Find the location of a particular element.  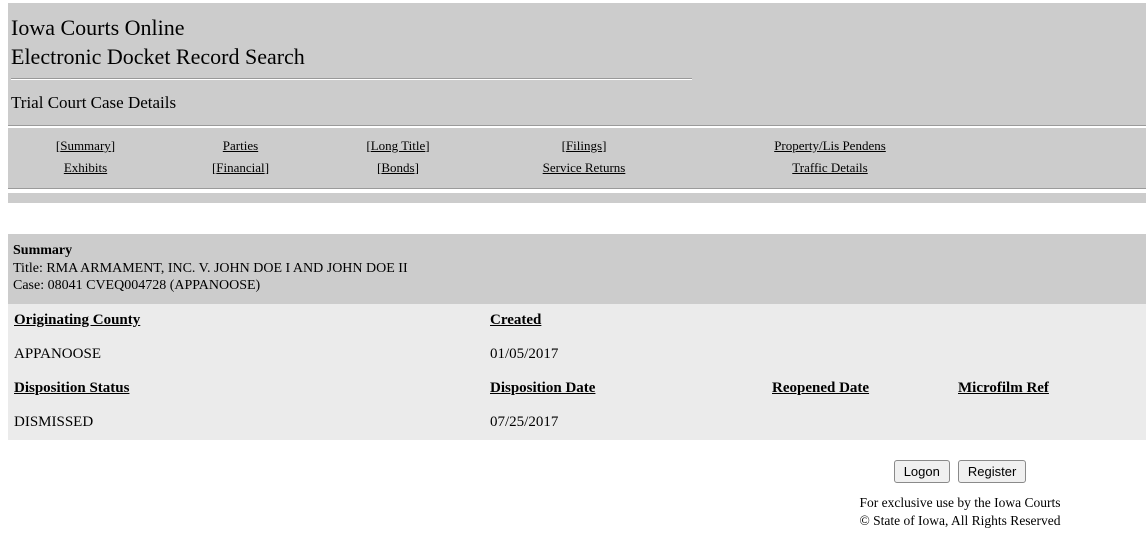

col-header-created: Created is located at coordinates (516, 319).